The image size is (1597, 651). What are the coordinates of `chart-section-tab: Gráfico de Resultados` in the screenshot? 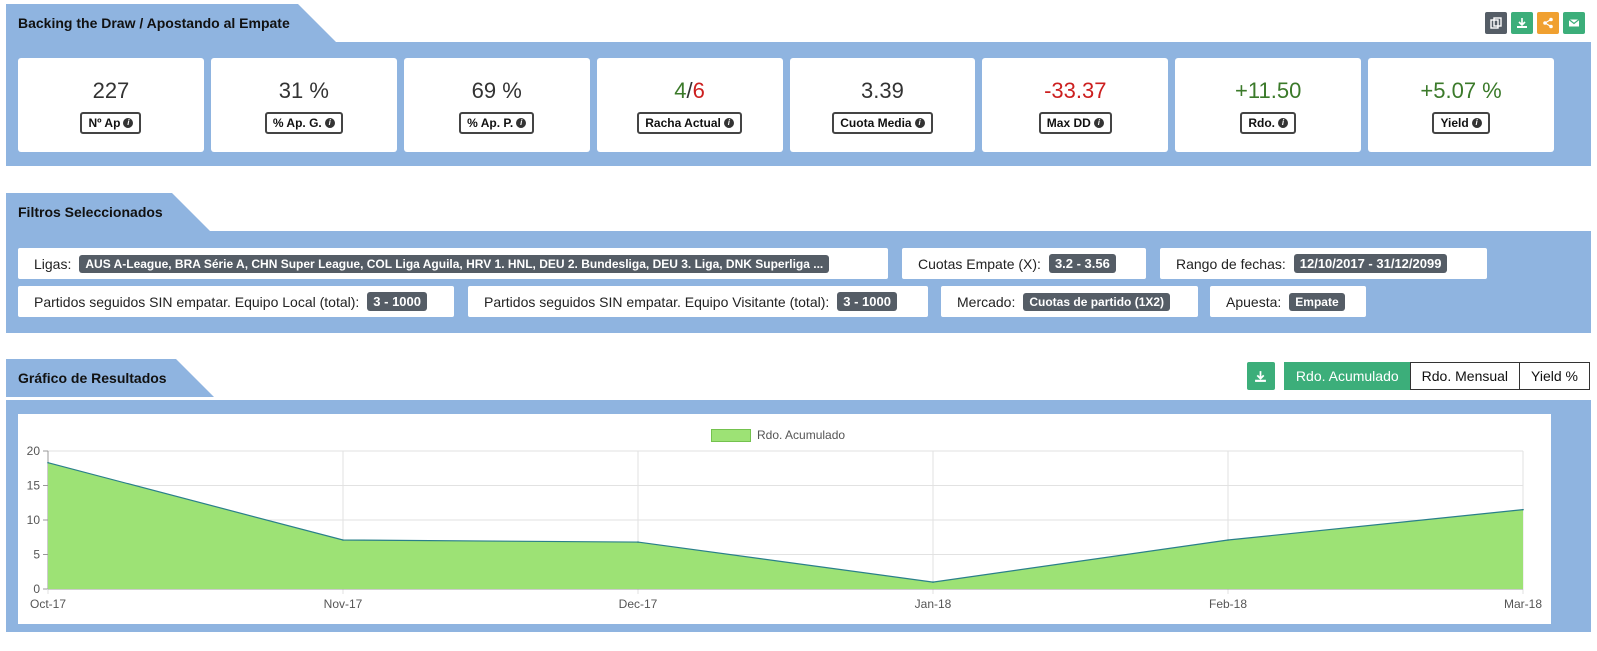 It's located at (110, 378).